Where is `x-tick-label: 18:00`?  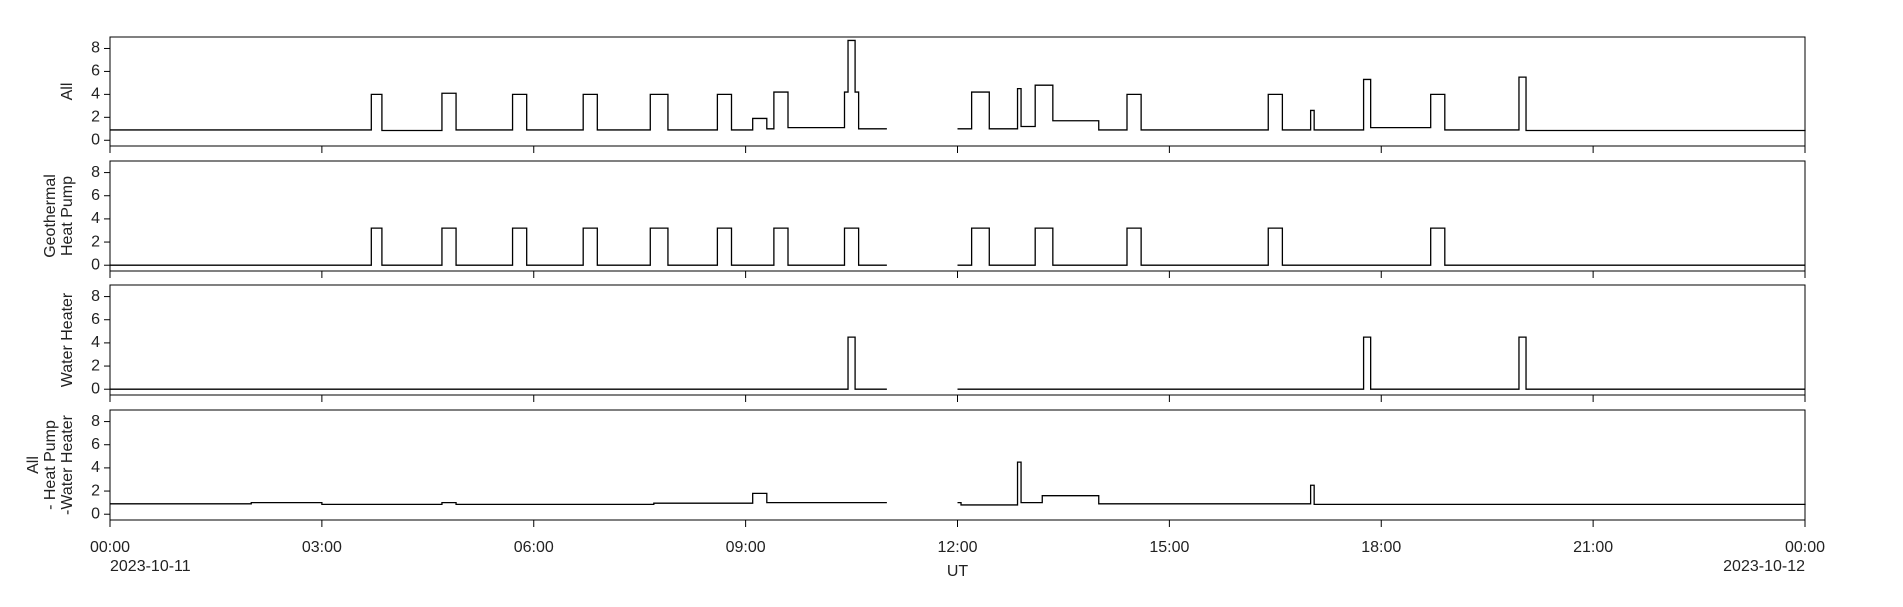 x-tick-label: 18:00 is located at coordinates (1381, 547).